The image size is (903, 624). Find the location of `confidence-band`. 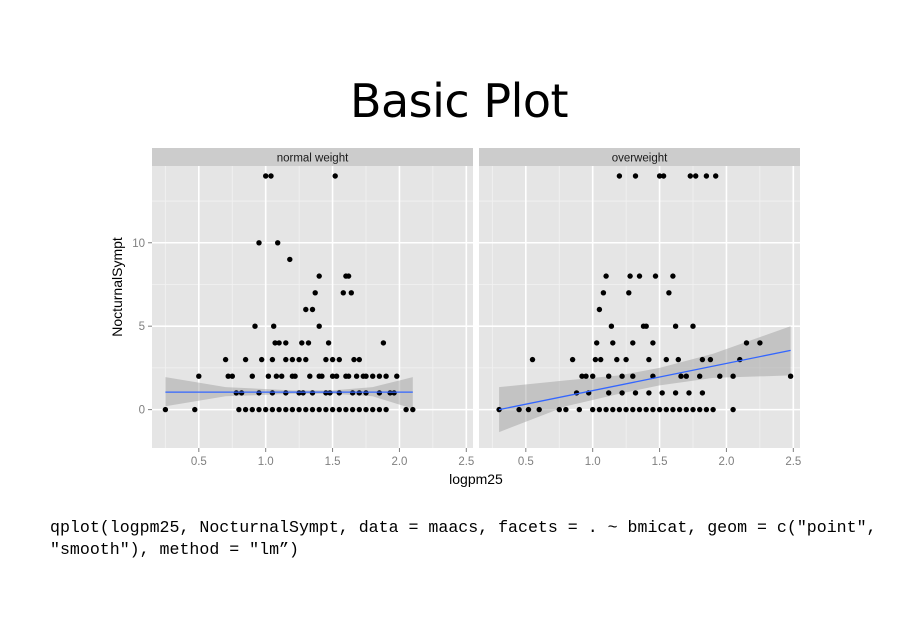

confidence-band is located at coordinates (645, 379).